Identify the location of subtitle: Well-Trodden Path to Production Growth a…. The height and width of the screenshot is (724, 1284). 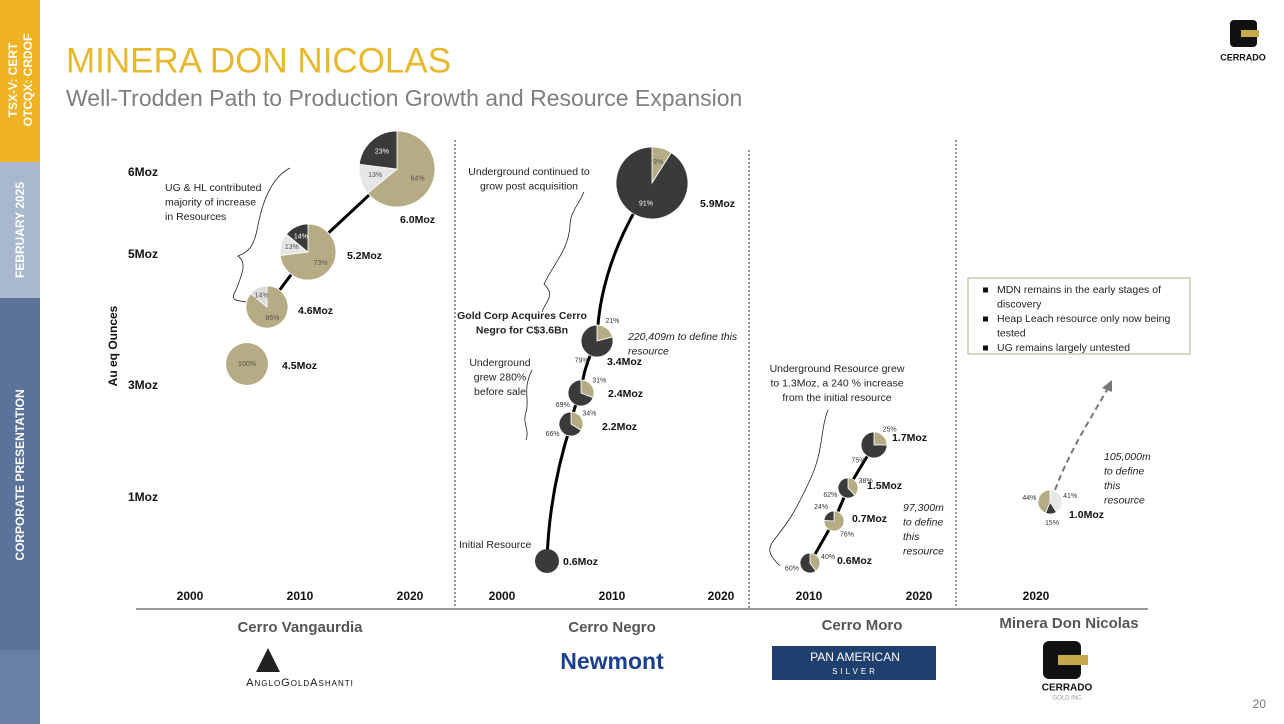
(404, 98).